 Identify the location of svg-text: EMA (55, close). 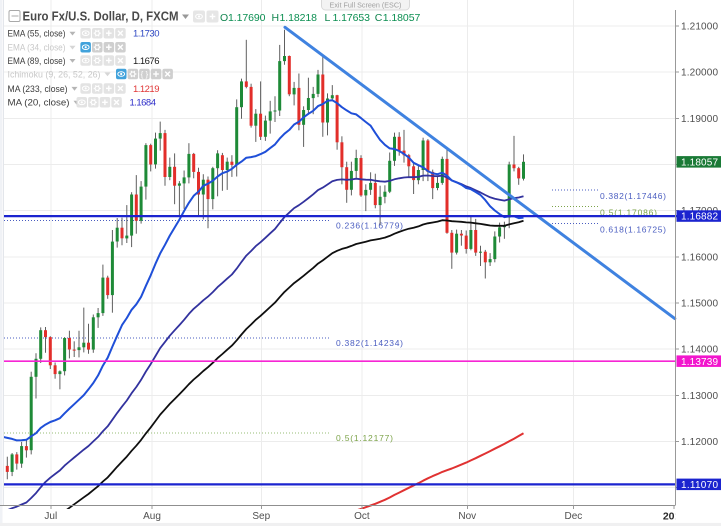
(37, 34).